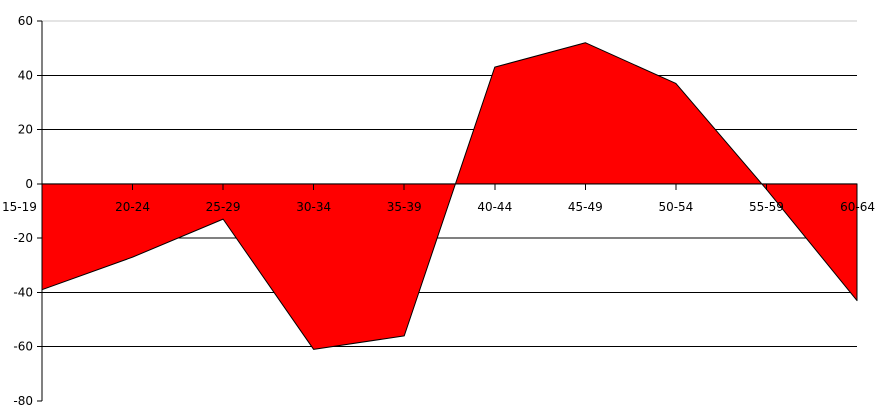 Image resolution: width=877 pixels, height=407 pixels. Describe the element at coordinates (223, 207) in the screenshot. I see `x-tick-label: 25-29` at that location.